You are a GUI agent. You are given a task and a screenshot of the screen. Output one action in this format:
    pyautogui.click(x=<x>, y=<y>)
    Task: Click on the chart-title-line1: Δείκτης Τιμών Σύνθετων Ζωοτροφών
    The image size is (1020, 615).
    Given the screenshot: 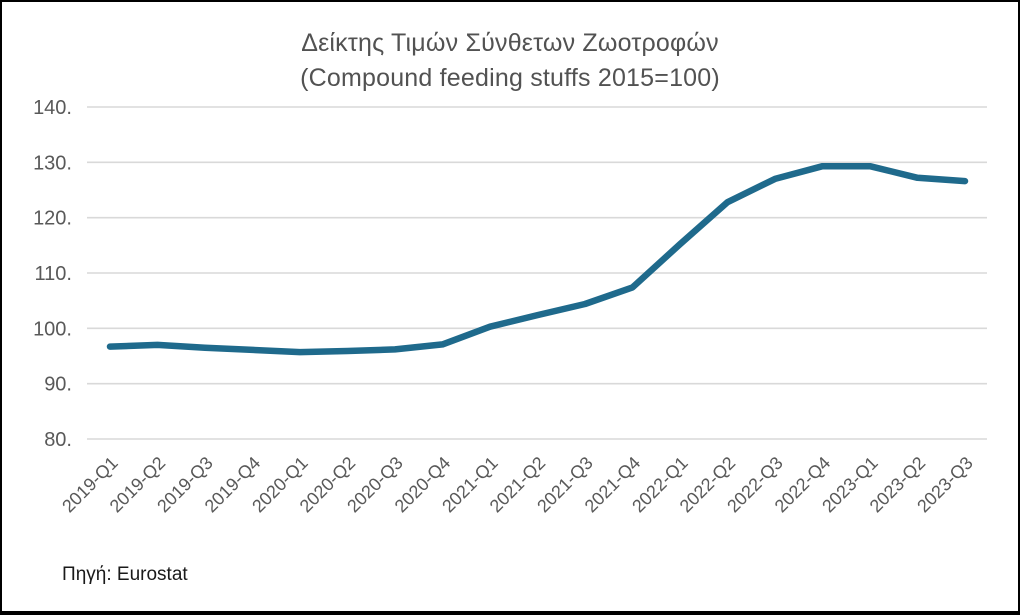 What is the action you would take?
    pyautogui.click(x=510, y=43)
    